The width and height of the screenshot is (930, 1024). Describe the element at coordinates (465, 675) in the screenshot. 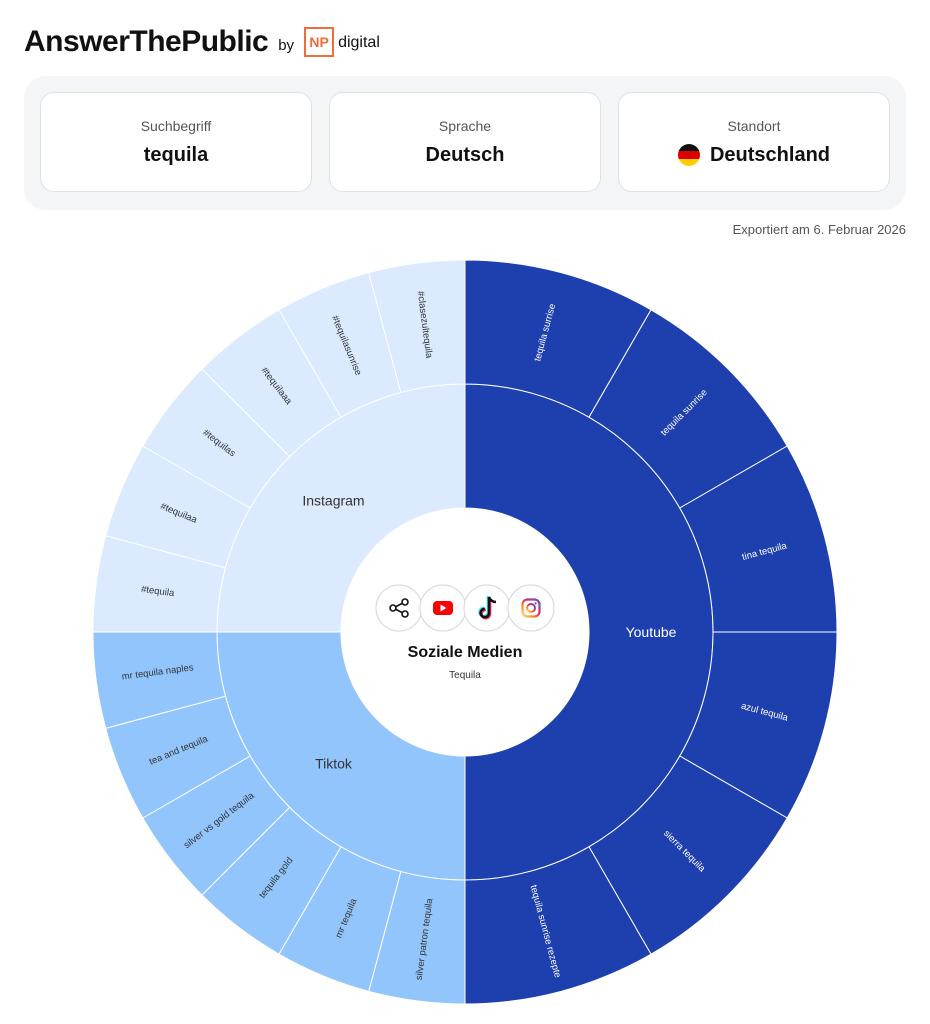

I see `chart-center-subtitle: Tequila` at that location.